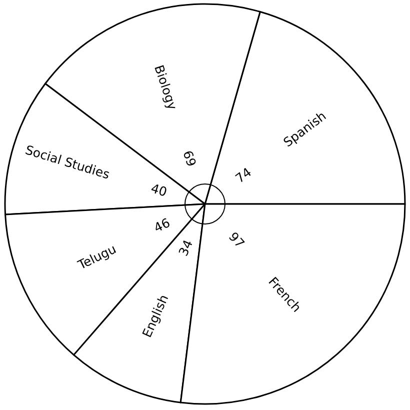  What do you see at coordinates (68, 162) in the screenshot?
I see `slice-label: Social Studies` at bounding box center [68, 162].